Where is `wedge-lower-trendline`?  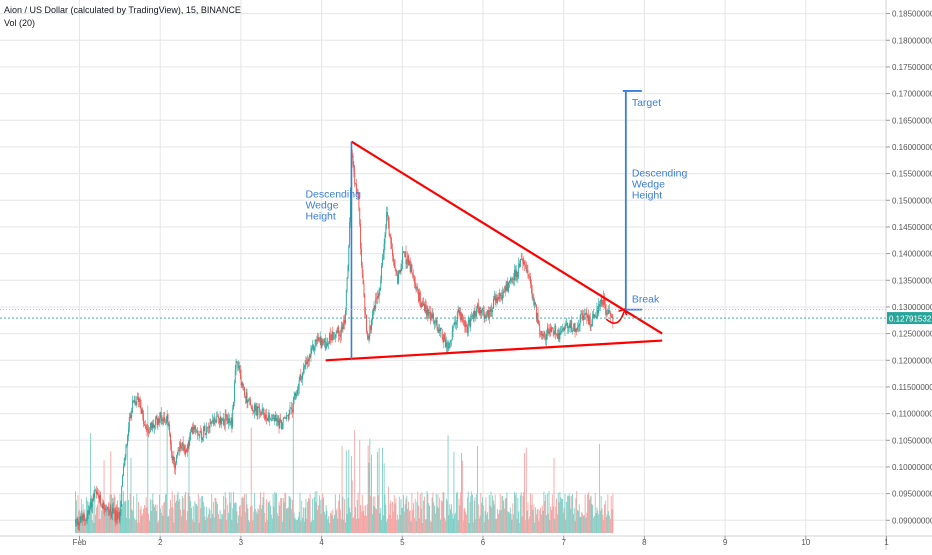 wedge-lower-trendline is located at coordinates (494, 350).